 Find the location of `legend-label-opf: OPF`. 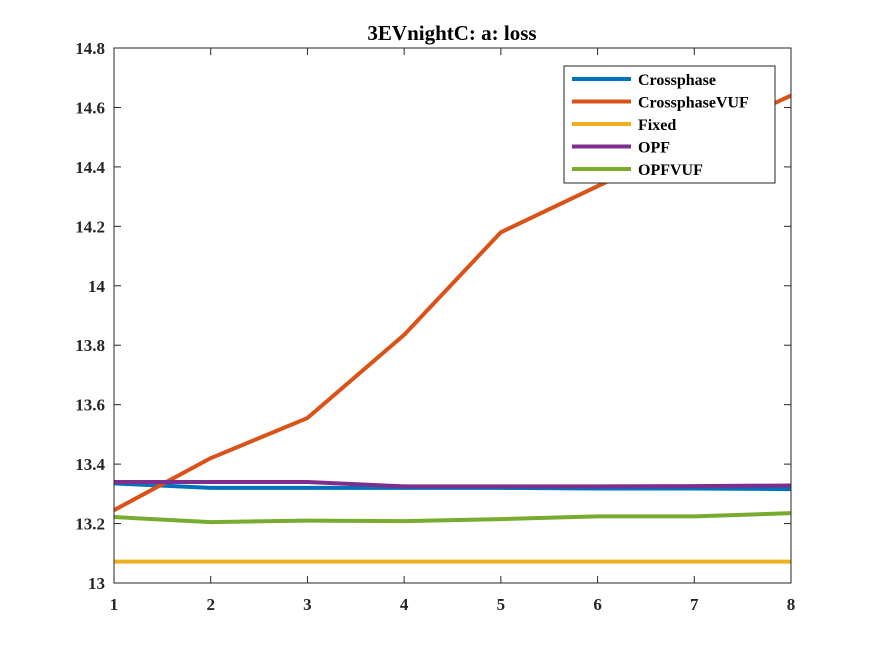

legend-label-opf: OPF is located at coordinates (654, 148).